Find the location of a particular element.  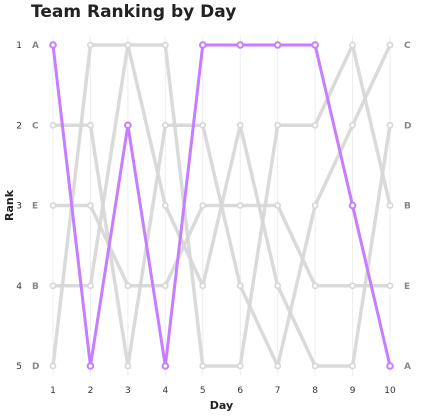

end-label-A: A is located at coordinates (407, 367).